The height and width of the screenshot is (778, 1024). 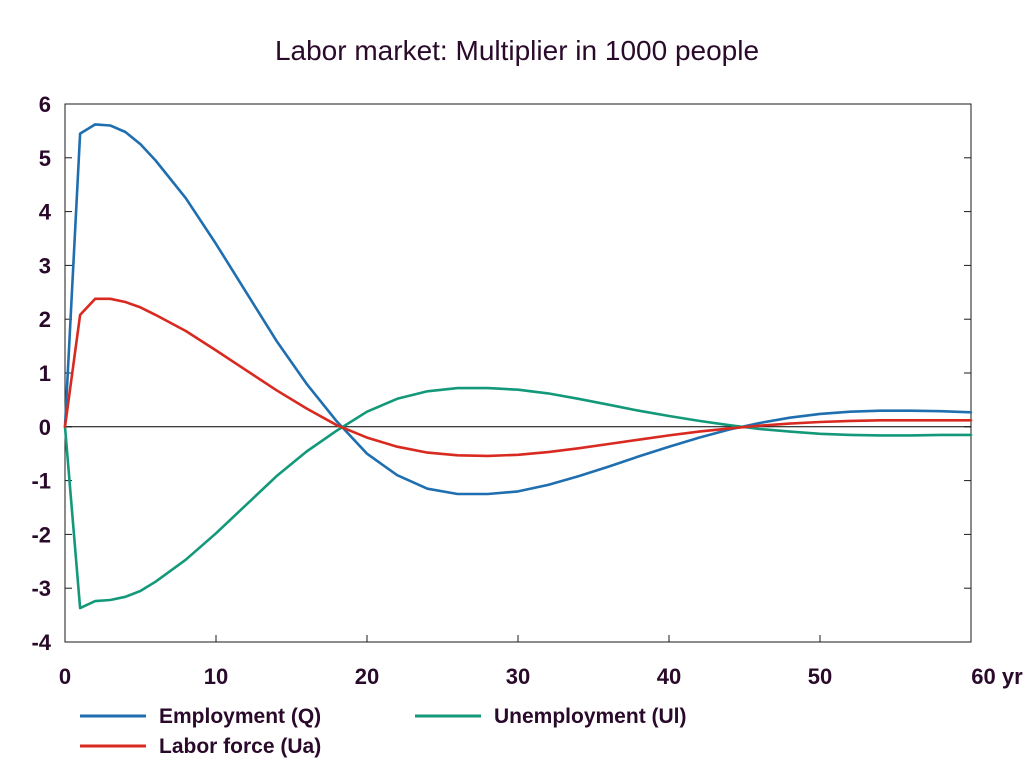 What do you see at coordinates (45, 212) in the screenshot?
I see `y-tick-label: 4` at bounding box center [45, 212].